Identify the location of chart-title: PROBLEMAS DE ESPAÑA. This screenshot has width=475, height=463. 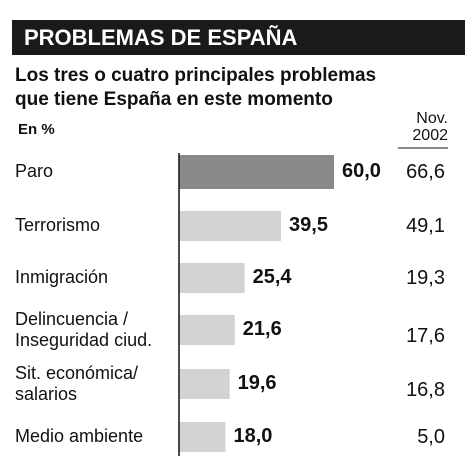
(238, 37).